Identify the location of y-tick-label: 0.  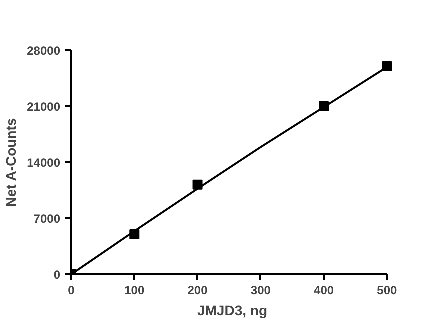
(57, 275).